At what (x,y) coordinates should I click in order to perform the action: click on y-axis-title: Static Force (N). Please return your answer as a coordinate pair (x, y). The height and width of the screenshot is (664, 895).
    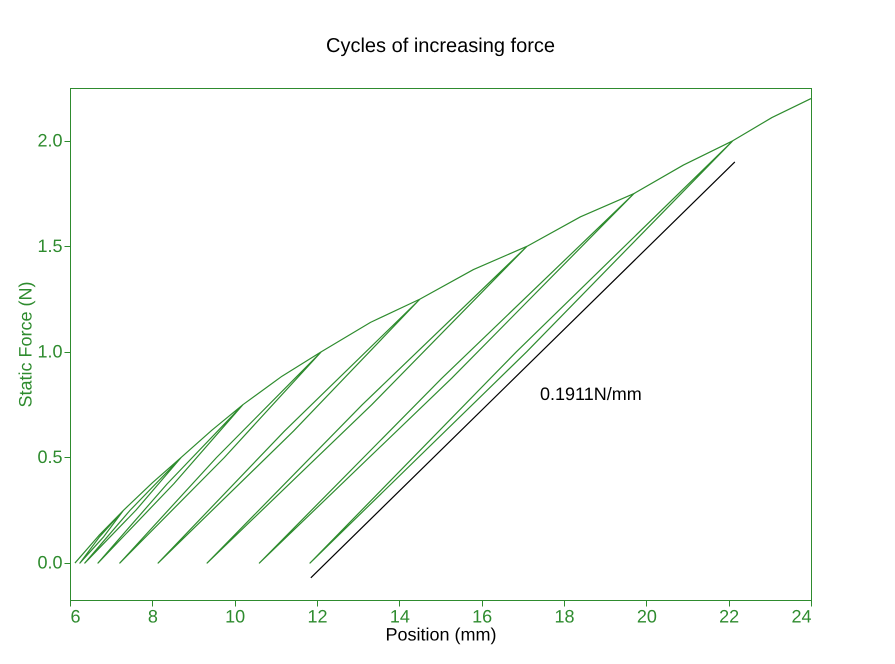
    Looking at the image, I should click on (25, 344).